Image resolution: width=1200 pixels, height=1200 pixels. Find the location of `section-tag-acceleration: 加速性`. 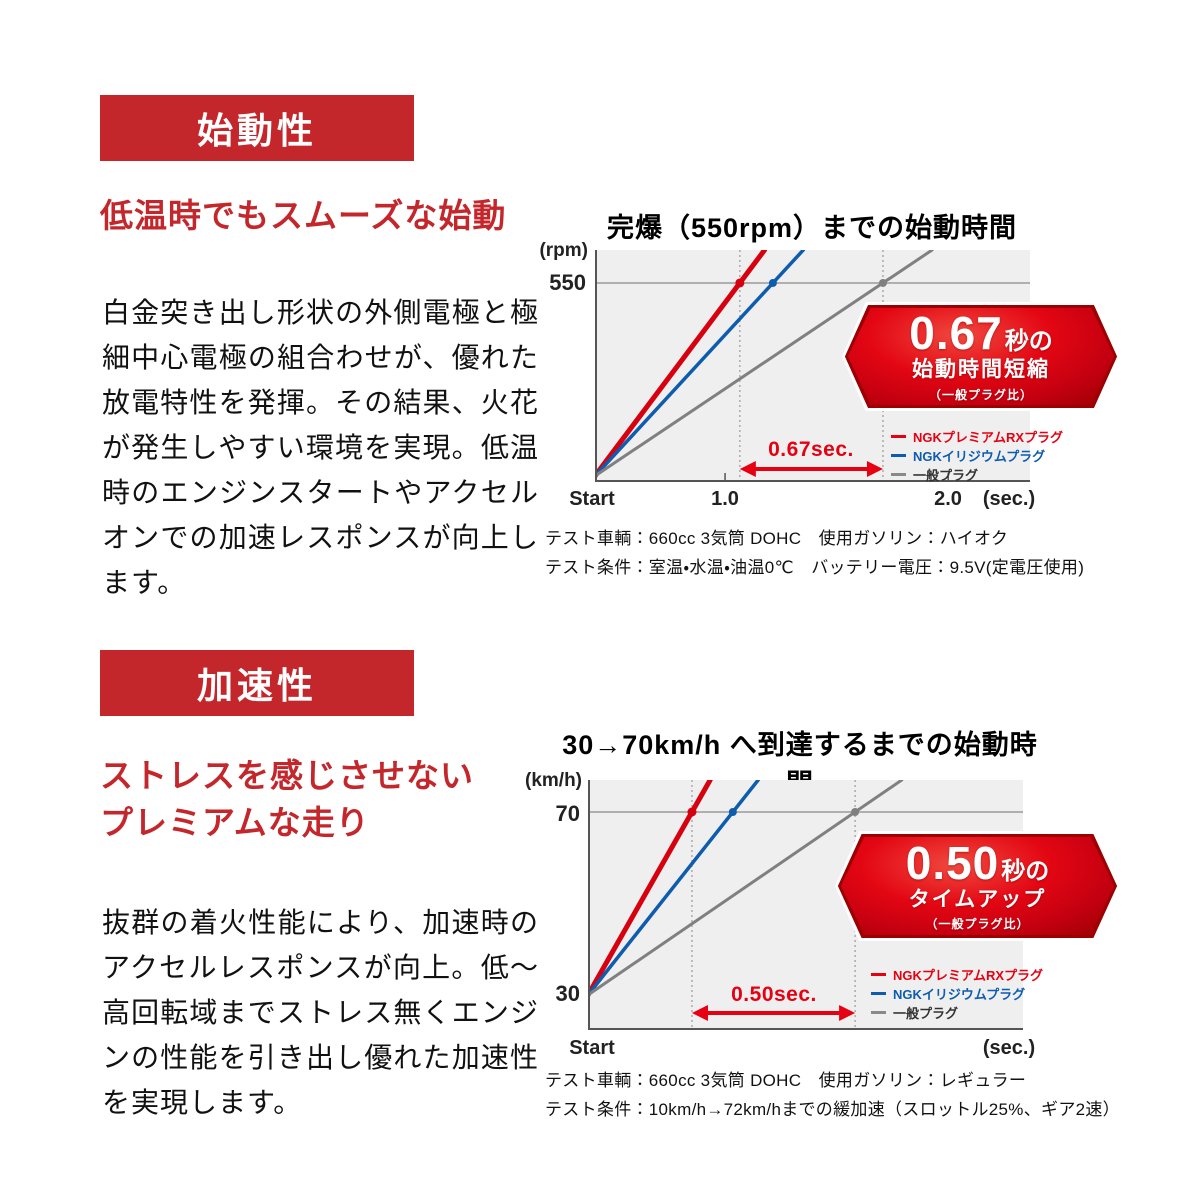

section-tag-acceleration: 加速性 is located at coordinates (257, 683).